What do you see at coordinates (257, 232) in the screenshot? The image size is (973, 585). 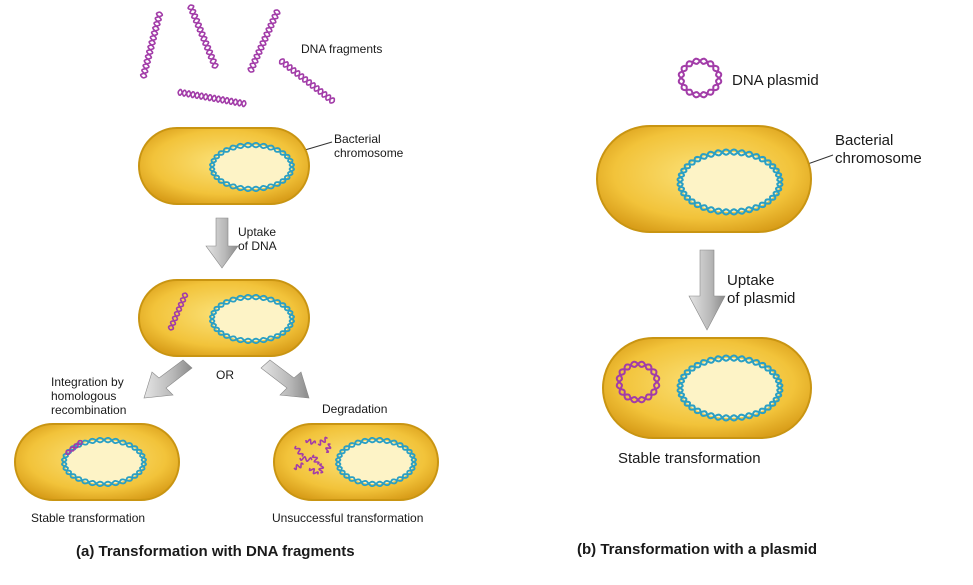 I see `uptake-label-a-line1: Uptake` at bounding box center [257, 232].